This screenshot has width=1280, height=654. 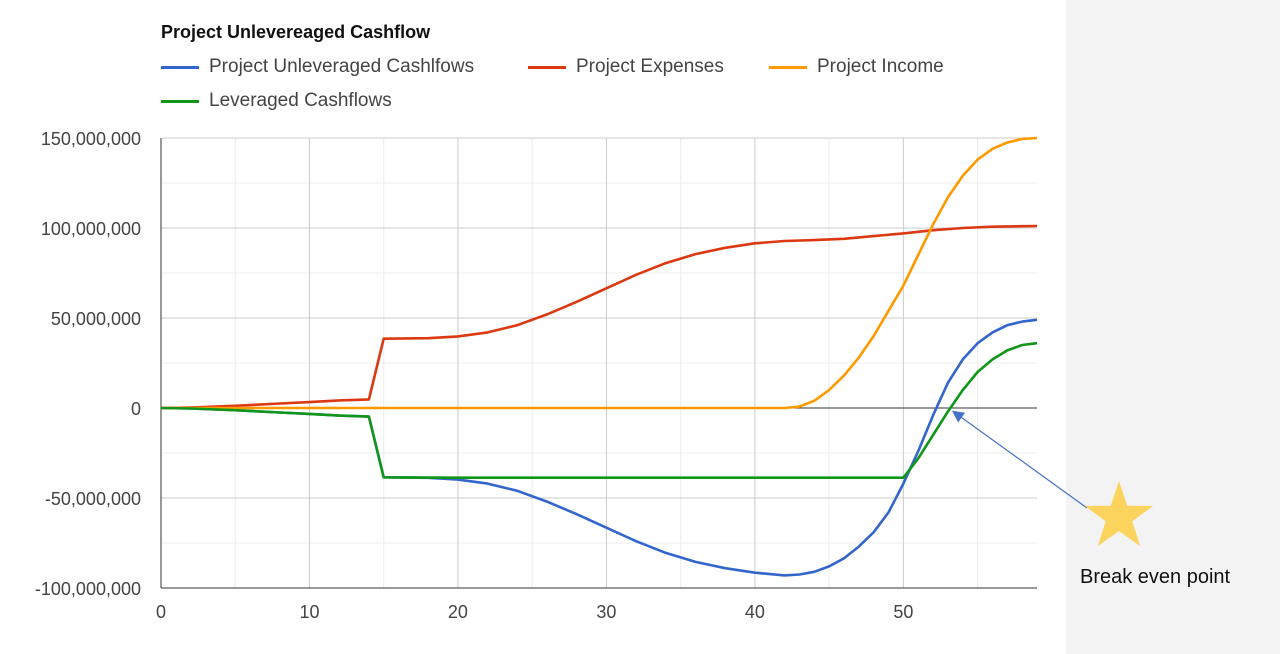 I want to click on legend-label-unleveraged: Project Unleveraged Cashlfows, so click(x=342, y=66).